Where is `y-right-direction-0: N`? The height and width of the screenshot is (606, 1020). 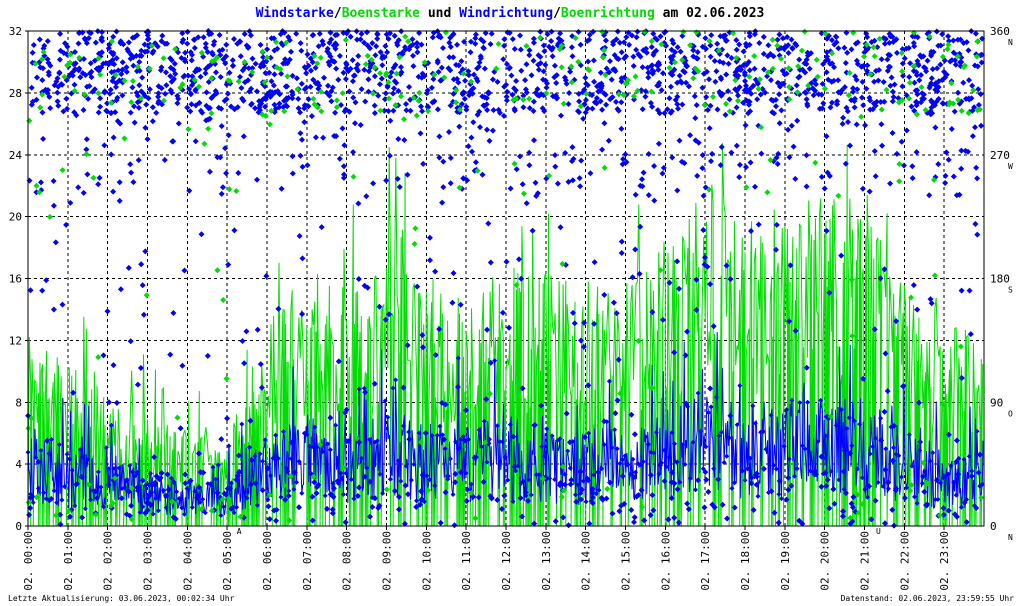
y-right-direction-0: N is located at coordinates (1010, 537).